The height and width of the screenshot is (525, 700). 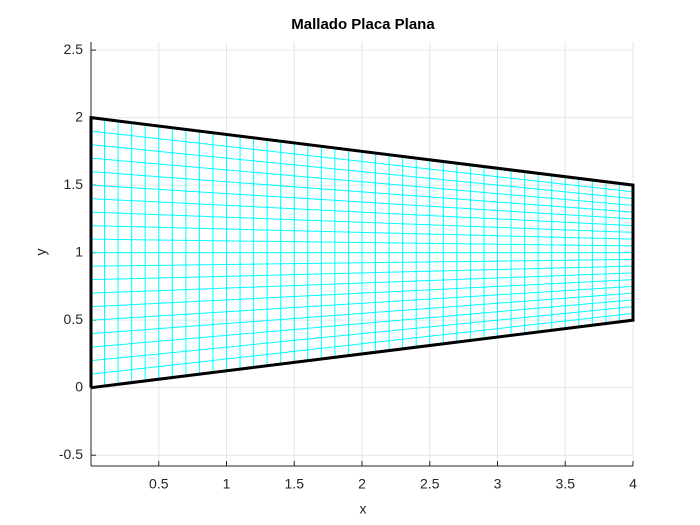 I want to click on y-tick-label: -0.5, so click(x=71, y=454).